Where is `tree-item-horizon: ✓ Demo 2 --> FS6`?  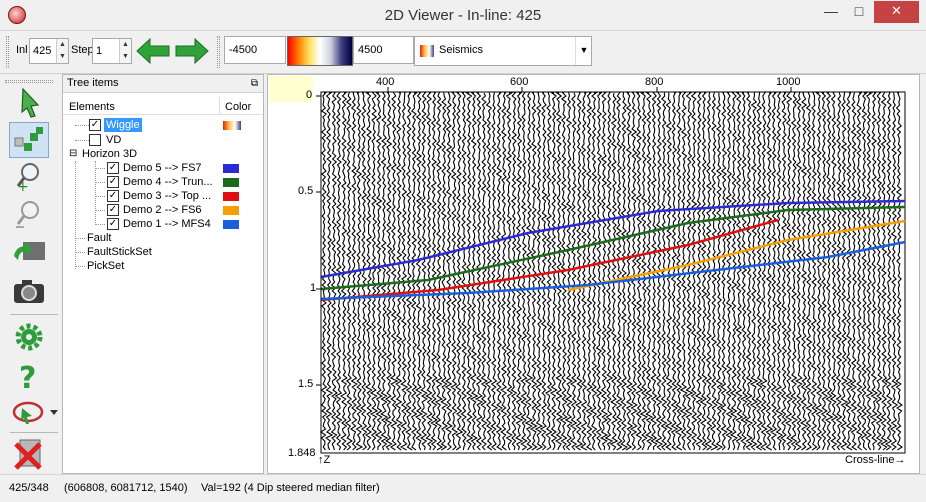 tree-item-horizon: ✓ Demo 2 --> FS6 is located at coordinates (178, 210).